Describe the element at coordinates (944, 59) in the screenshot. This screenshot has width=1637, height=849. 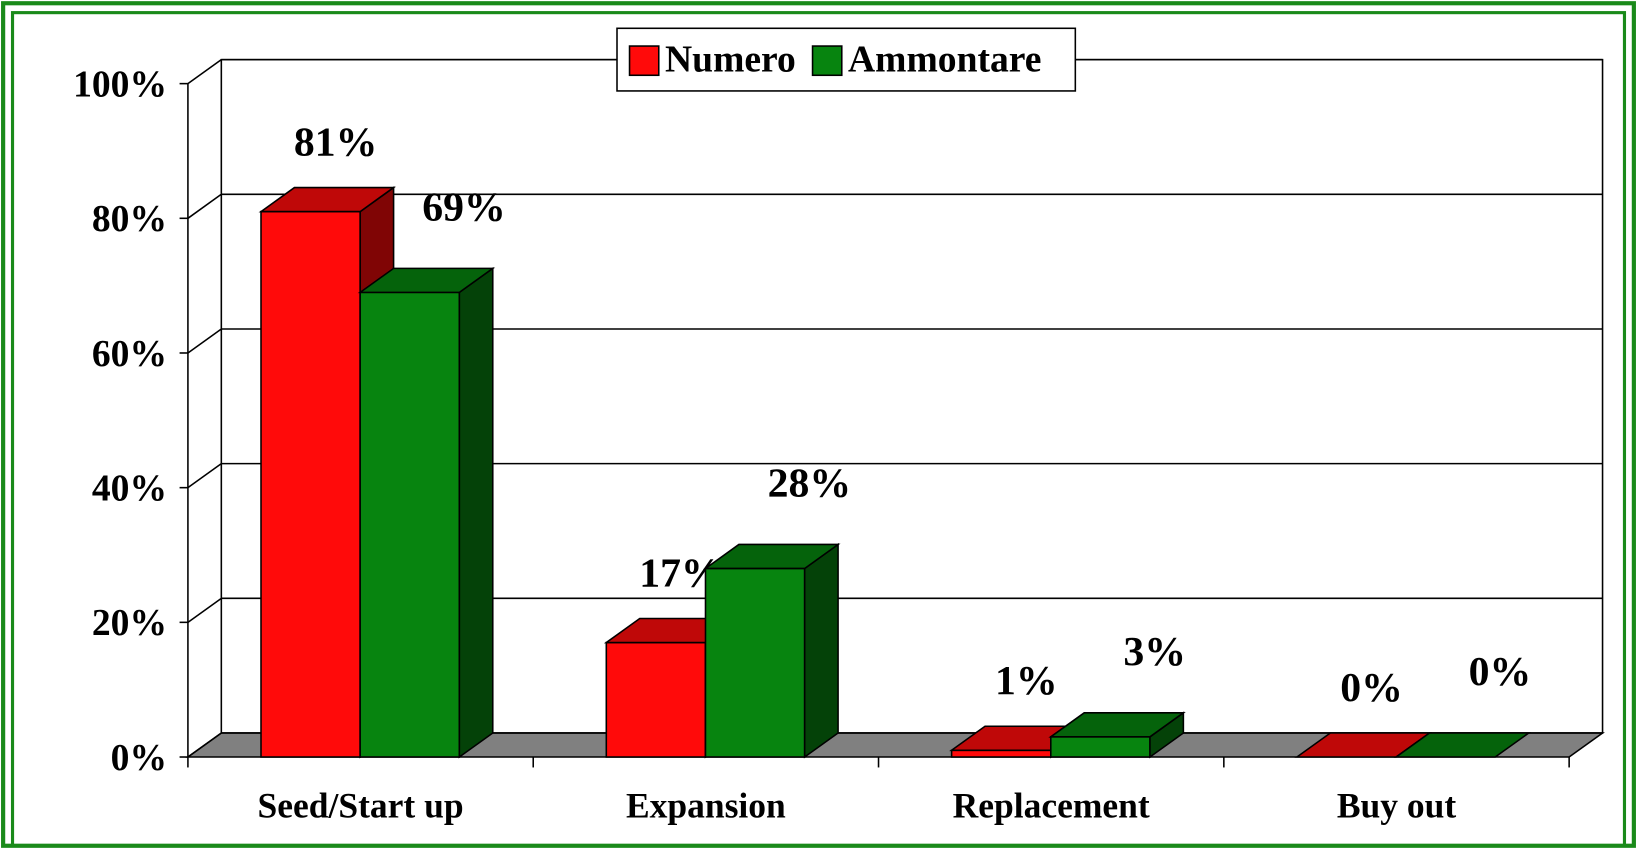
I see `legend-label: Ammontare` at that location.